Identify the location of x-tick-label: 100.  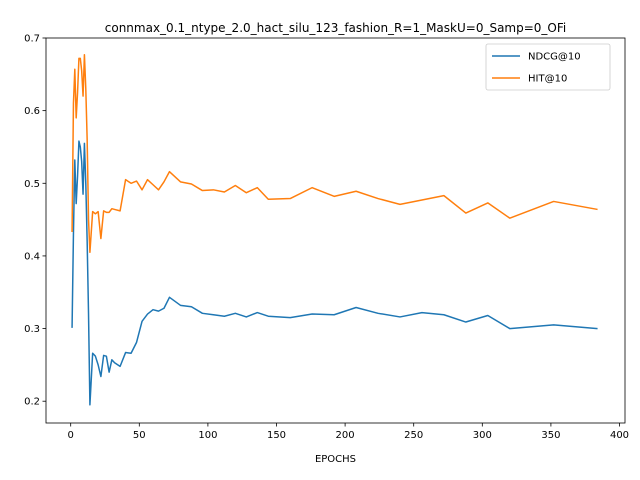
(207, 435).